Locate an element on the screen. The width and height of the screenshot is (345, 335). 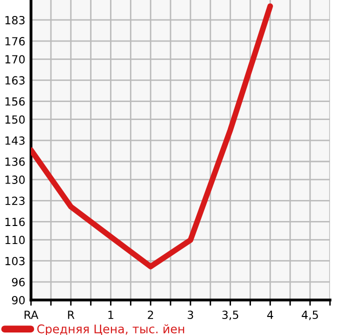
x-tick-label: 4 is located at coordinates (270, 314).